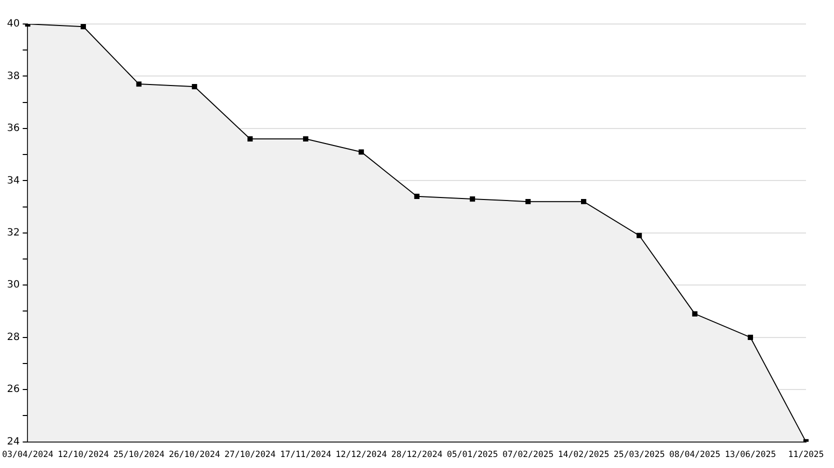  What do you see at coordinates (694, 455) in the screenshot?
I see `x-tick-label: 08/04/2025` at bounding box center [694, 455].